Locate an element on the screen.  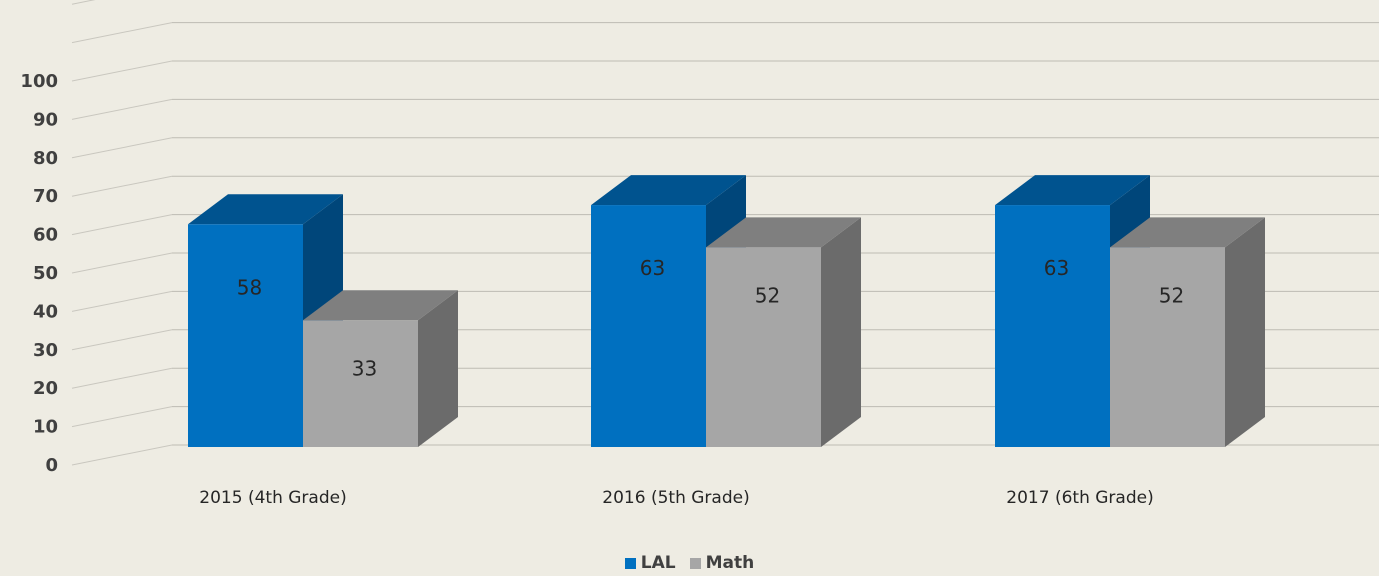
y-tick-label: 20 is located at coordinates (45, 388).